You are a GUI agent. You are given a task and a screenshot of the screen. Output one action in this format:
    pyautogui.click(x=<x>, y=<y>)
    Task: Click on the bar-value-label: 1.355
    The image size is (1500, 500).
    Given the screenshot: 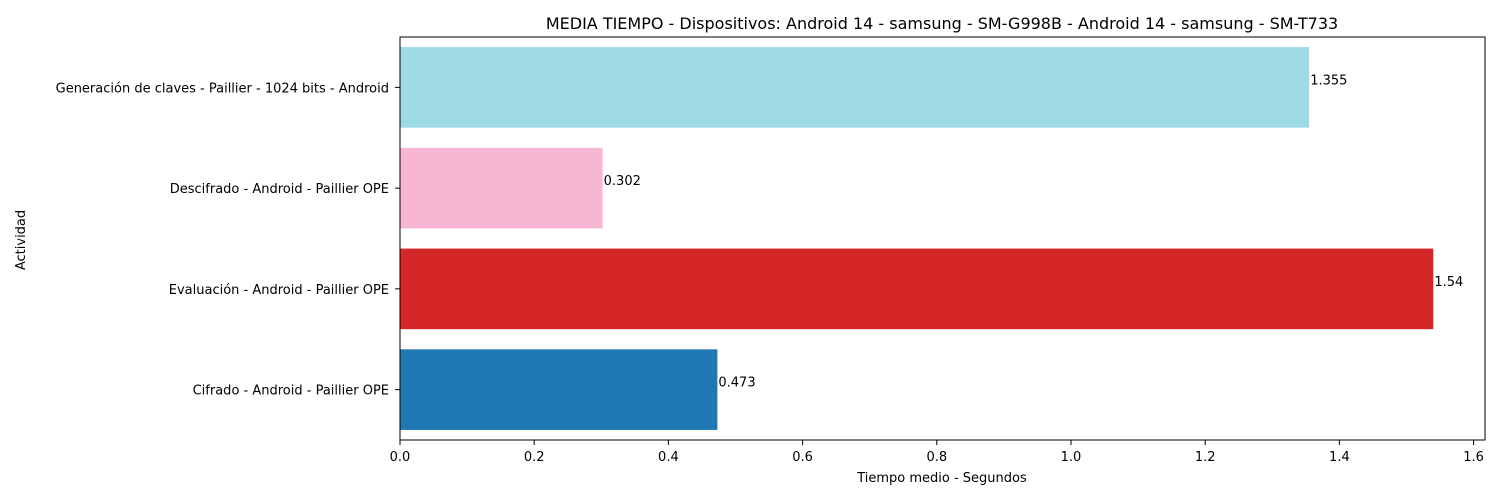 What is the action you would take?
    pyautogui.click(x=1328, y=80)
    